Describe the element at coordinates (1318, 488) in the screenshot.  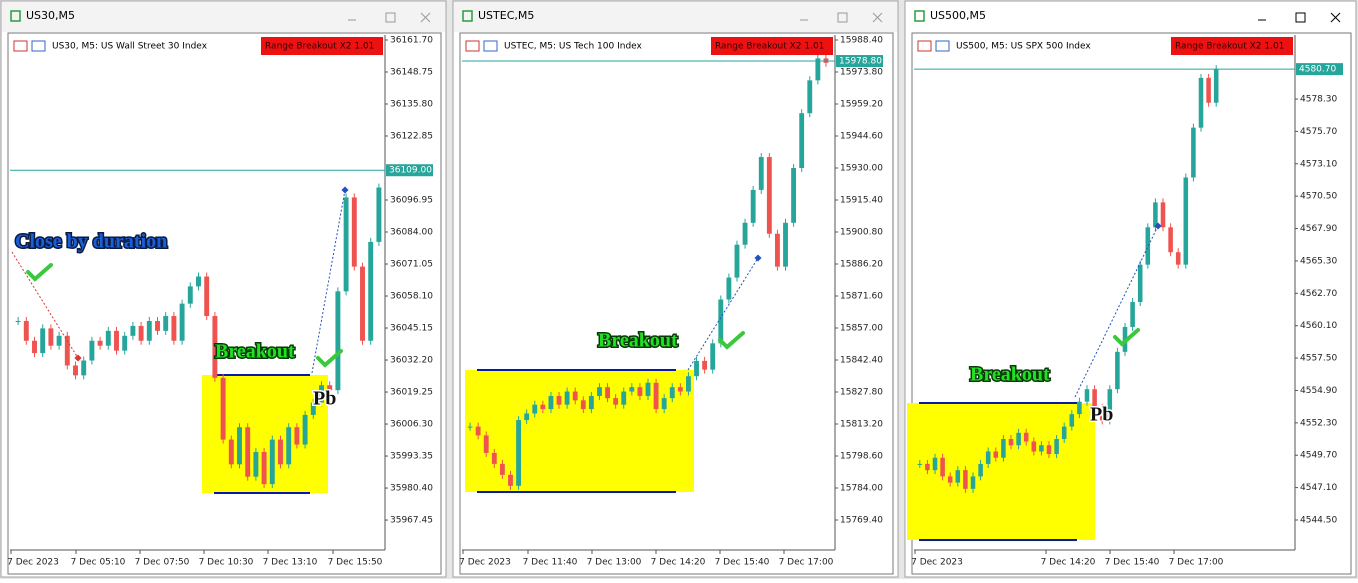
I see `price-tick-label: 4547.10` at that location.